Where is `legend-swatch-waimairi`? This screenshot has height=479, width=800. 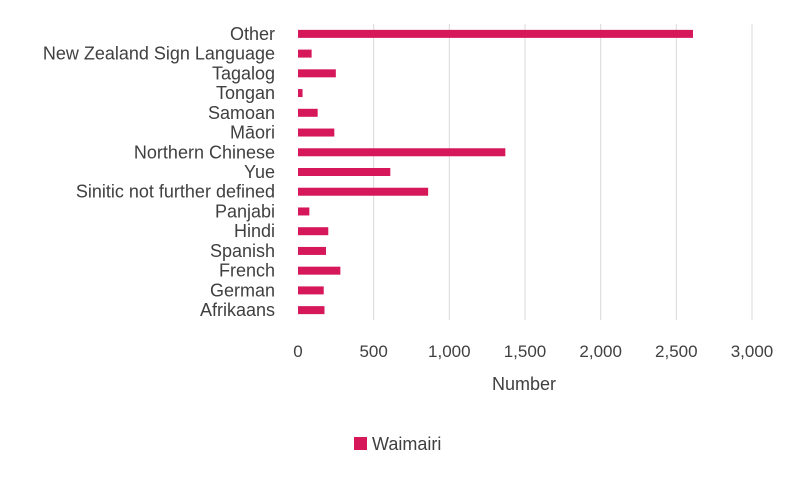
legend-swatch-waimairi is located at coordinates (360, 443).